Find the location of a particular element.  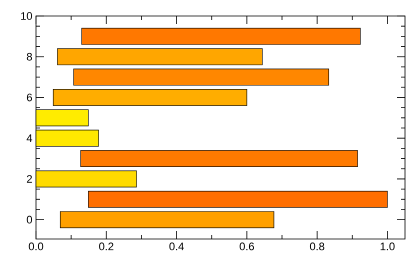

y-tick-label: 4 is located at coordinates (29, 138).